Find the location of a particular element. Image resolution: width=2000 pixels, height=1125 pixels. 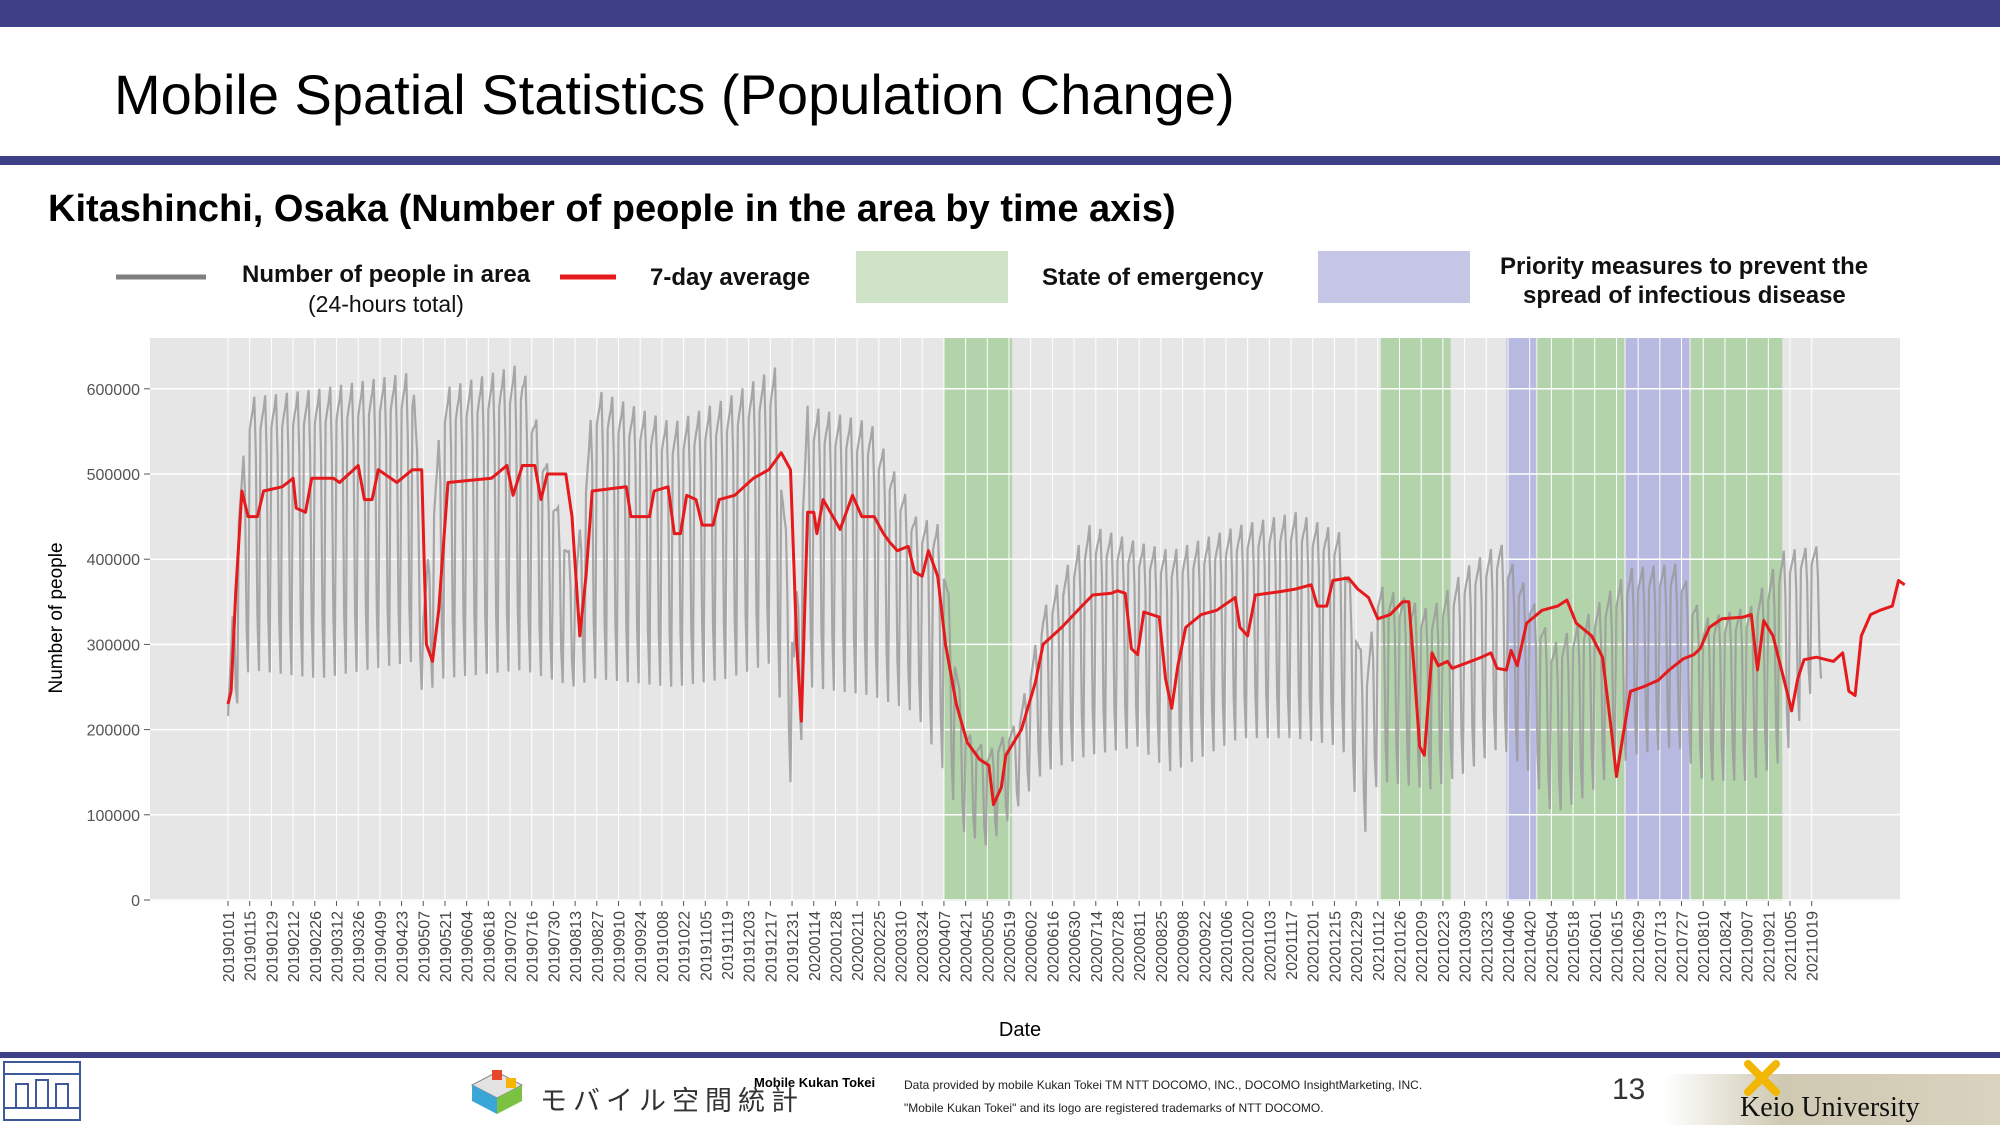

y-tick-label: 400000 is located at coordinates (113, 560).